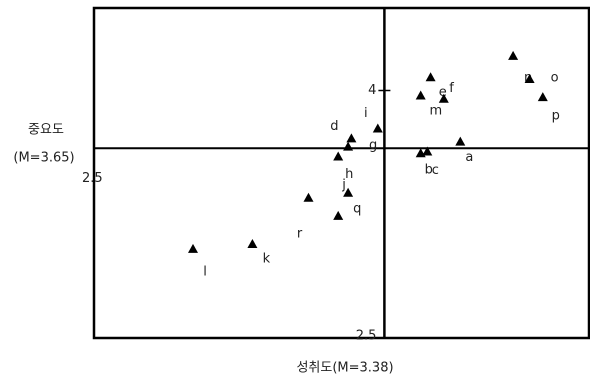 The image size is (590, 379). What do you see at coordinates (92, 178) in the screenshot?
I see `x-tick-label: 2.5` at bounding box center [92, 178].